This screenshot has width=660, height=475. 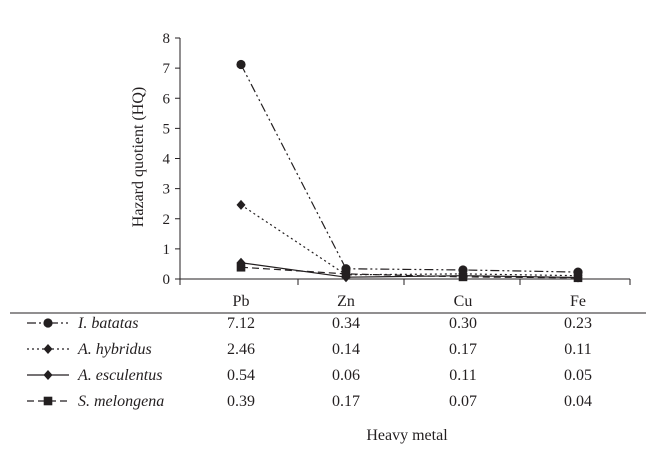 I want to click on y-axis-label: Hazard quotient (HQ), so click(x=138, y=157).